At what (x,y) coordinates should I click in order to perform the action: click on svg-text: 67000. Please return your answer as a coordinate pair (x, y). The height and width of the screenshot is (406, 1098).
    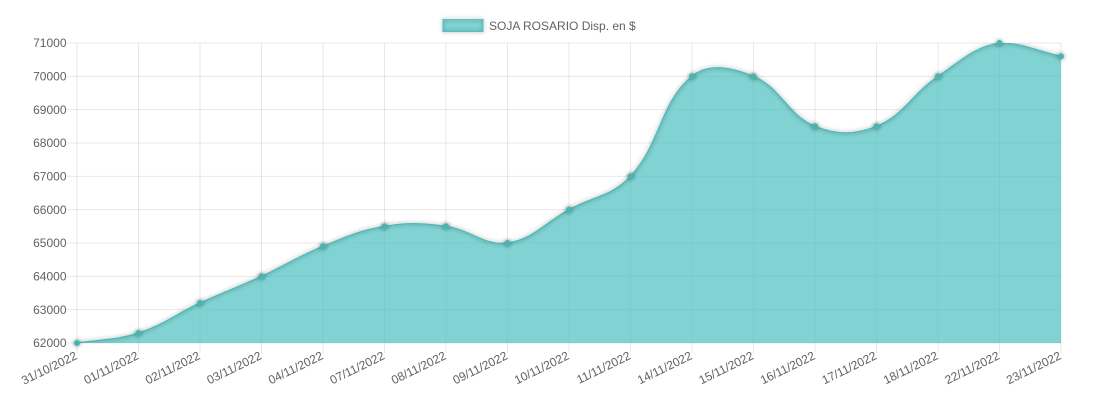
    Looking at the image, I should click on (50, 177).